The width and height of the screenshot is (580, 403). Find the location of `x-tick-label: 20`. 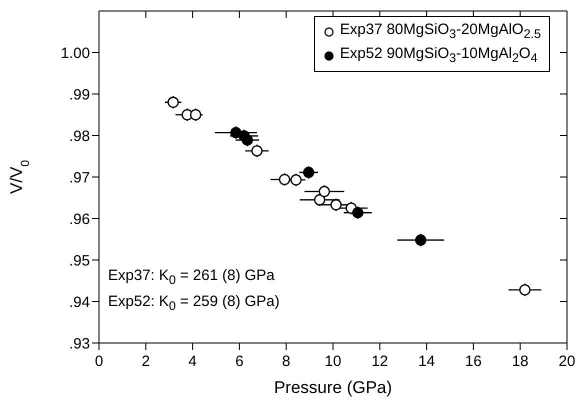

x-tick-label: 20 is located at coordinates (567, 361).